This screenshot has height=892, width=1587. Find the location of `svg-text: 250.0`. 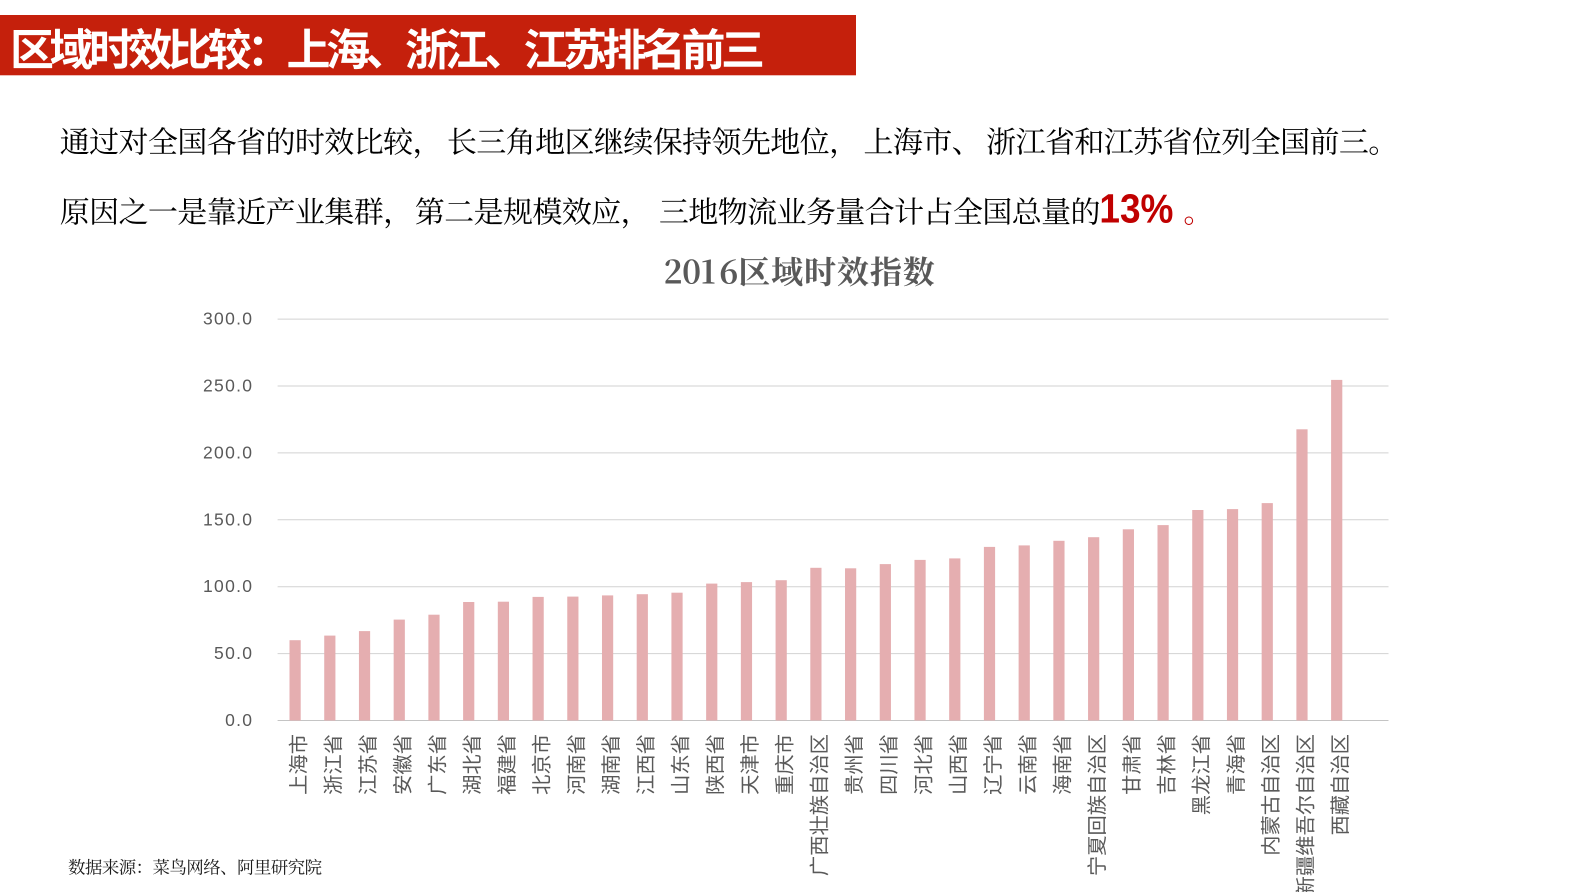

svg-text: 250.0 is located at coordinates (228, 386).